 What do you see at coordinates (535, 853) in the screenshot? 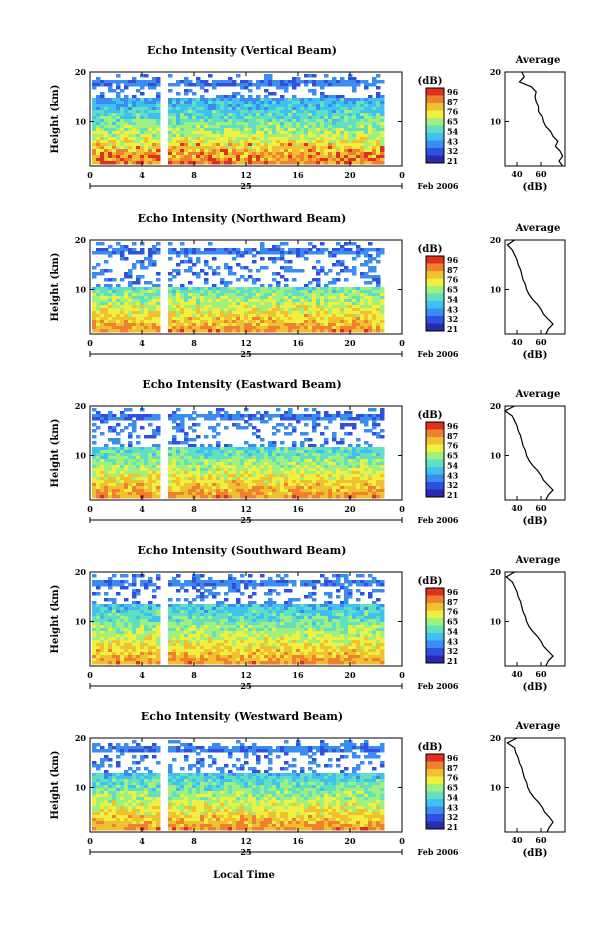
I see `profile-xlabel: (dB)` at bounding box center [535, 853].